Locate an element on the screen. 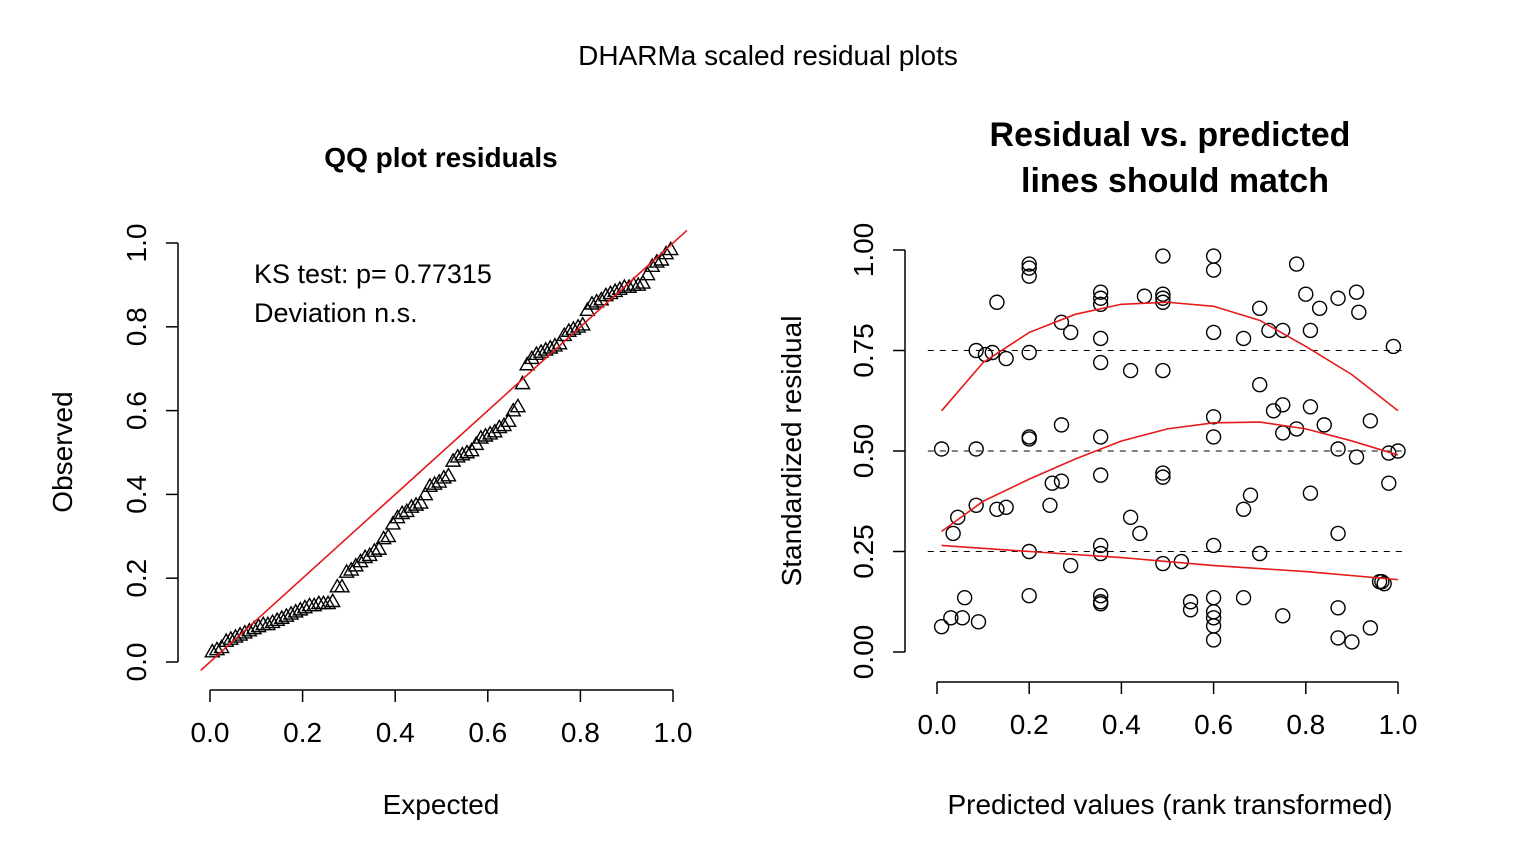  qq-y-tick-label: 0.2 is located at coordinates (136, 578).